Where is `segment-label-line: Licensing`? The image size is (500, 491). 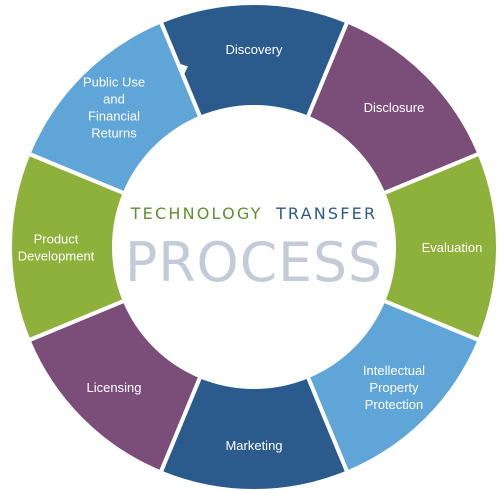
segment-label-line: Licensing is located at coordinates (114, 387).